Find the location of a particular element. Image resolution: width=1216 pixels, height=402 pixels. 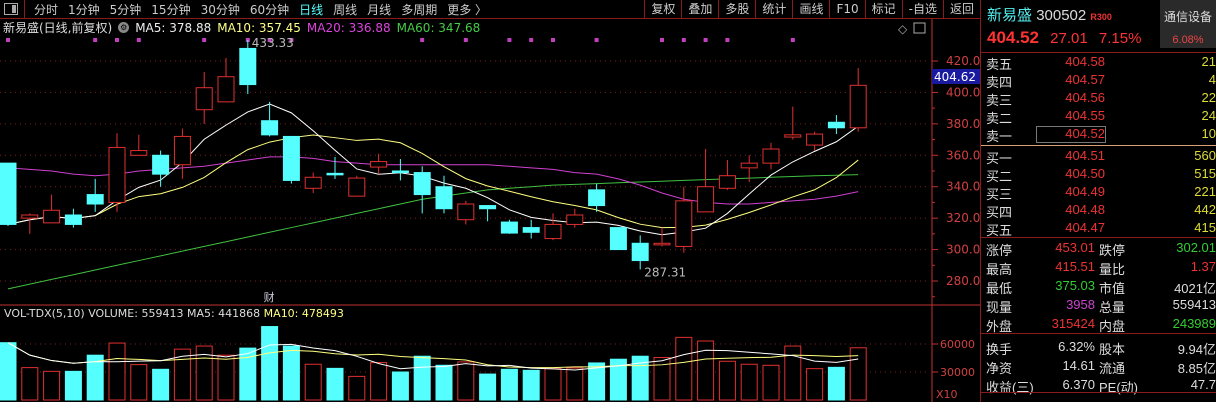

diamond-icon: ◇ is located at coordinates (903, 29).